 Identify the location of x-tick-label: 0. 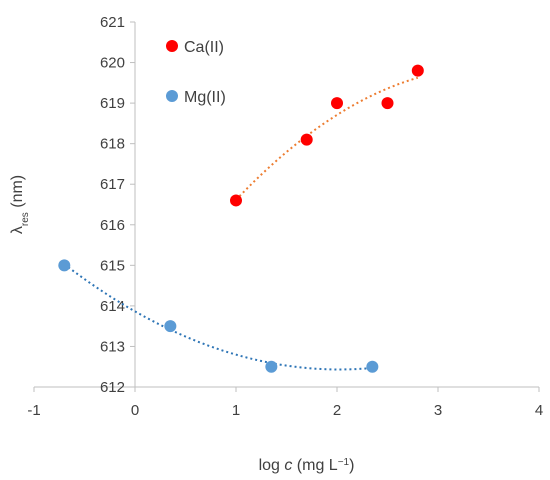
(135, 410).